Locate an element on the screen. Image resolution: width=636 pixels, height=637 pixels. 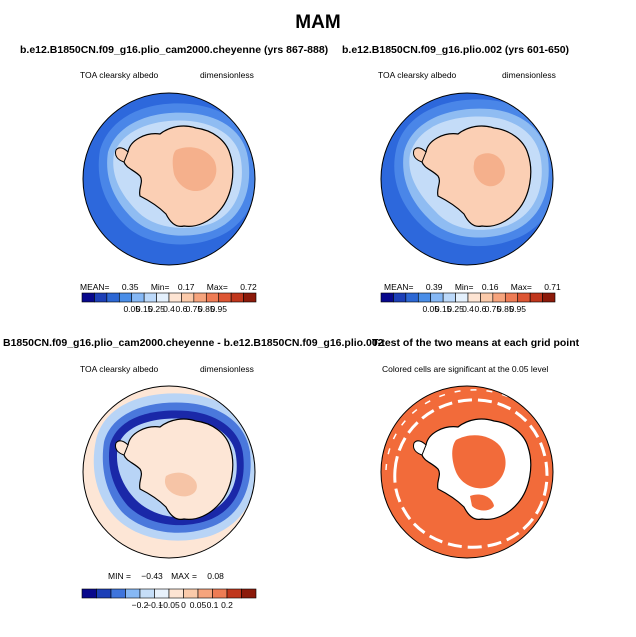
figure-title: MAM is located at coordinates (318, 22).